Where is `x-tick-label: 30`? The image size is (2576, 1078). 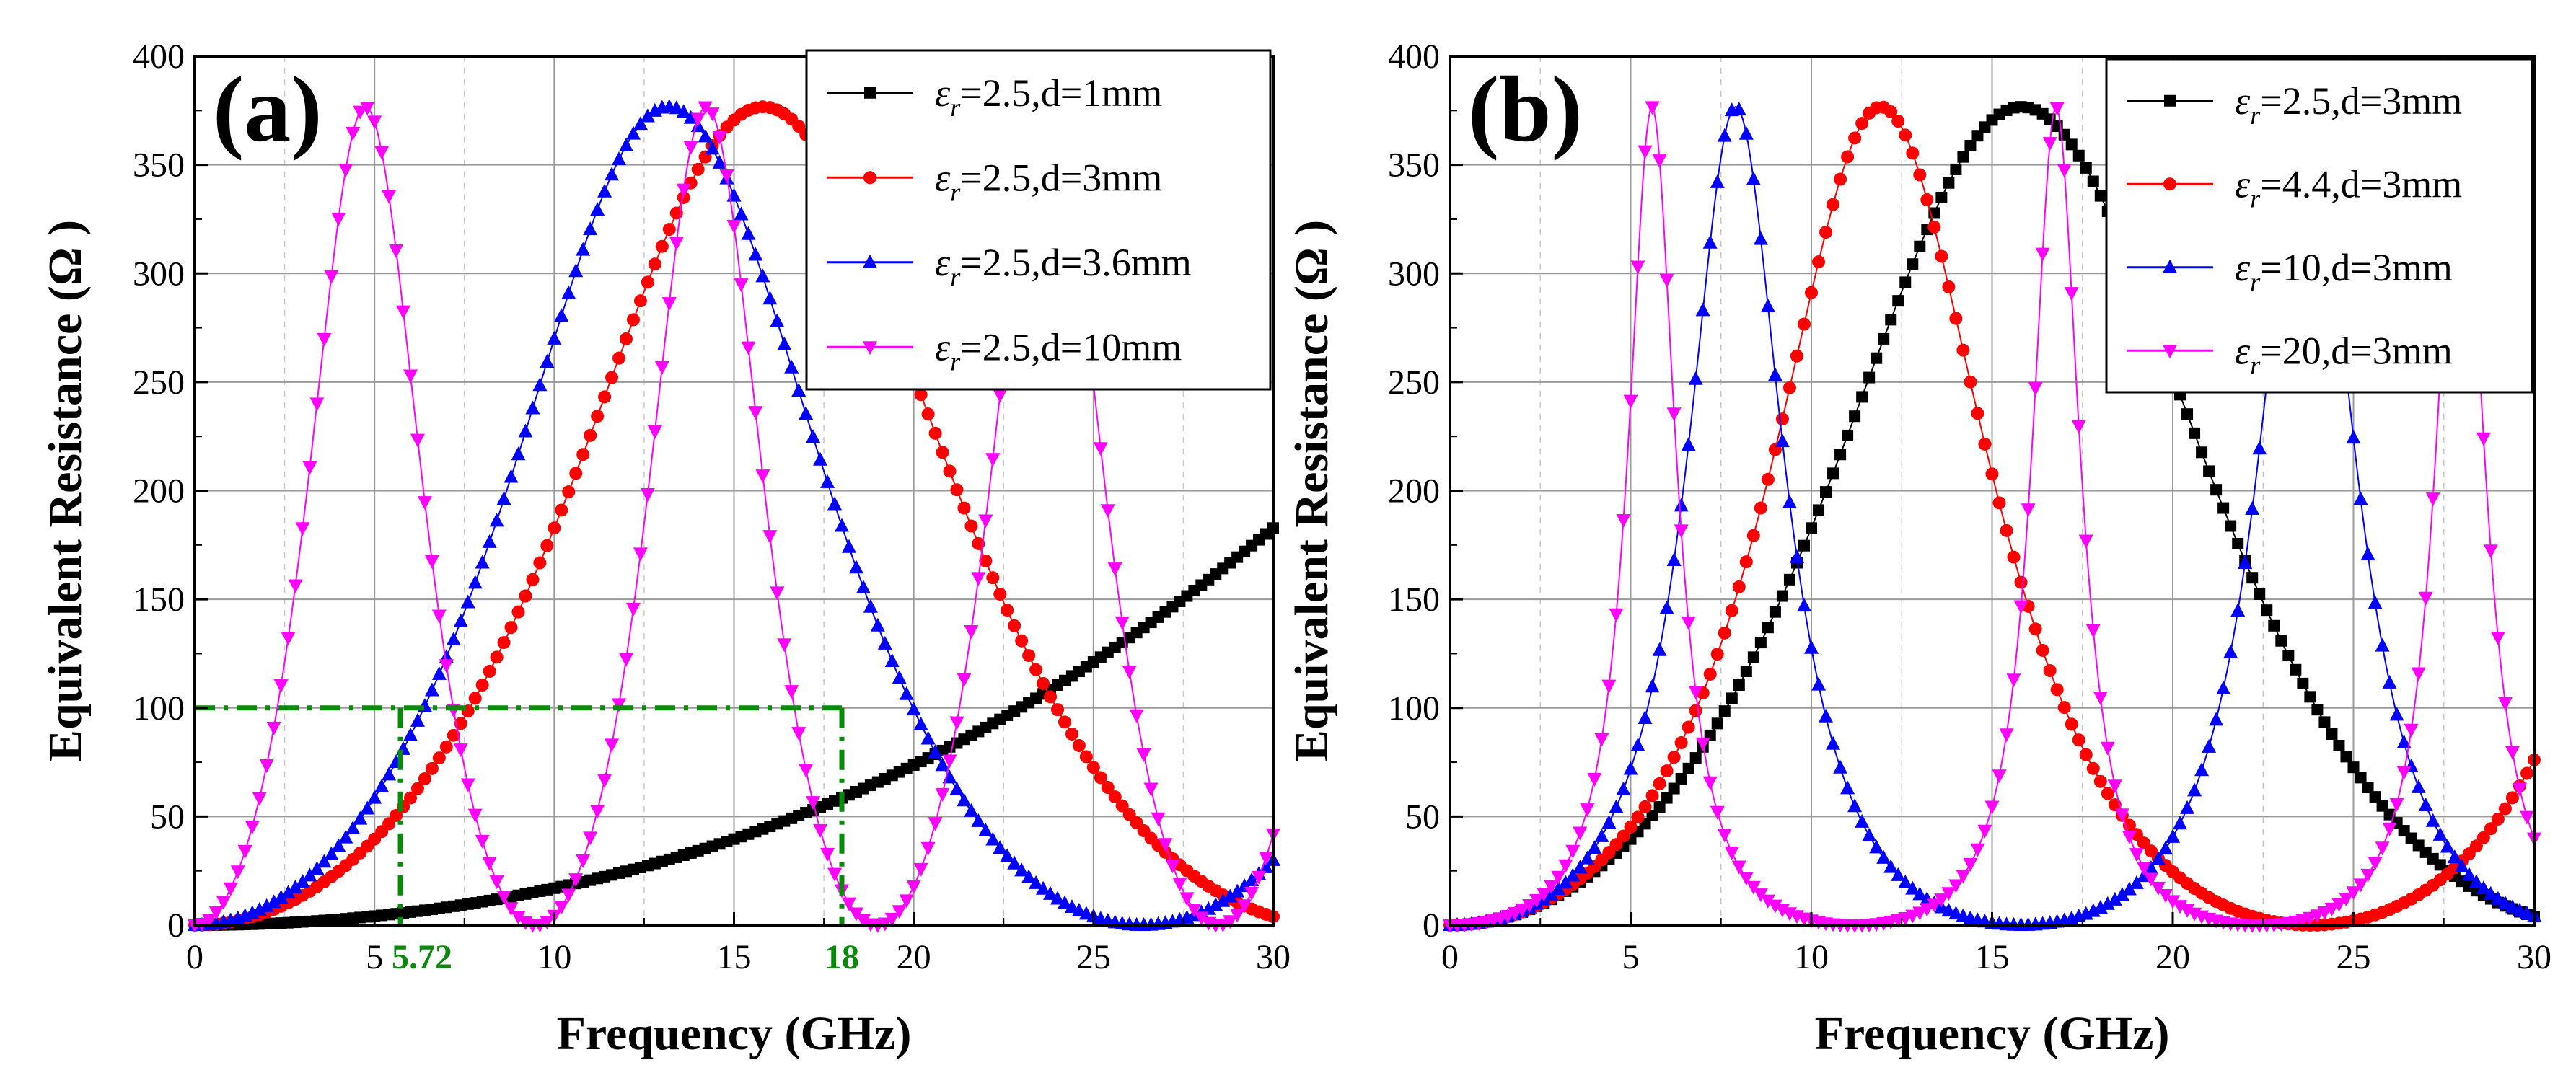 x-tick-label: 30 is located at coordinates (1273, 957).